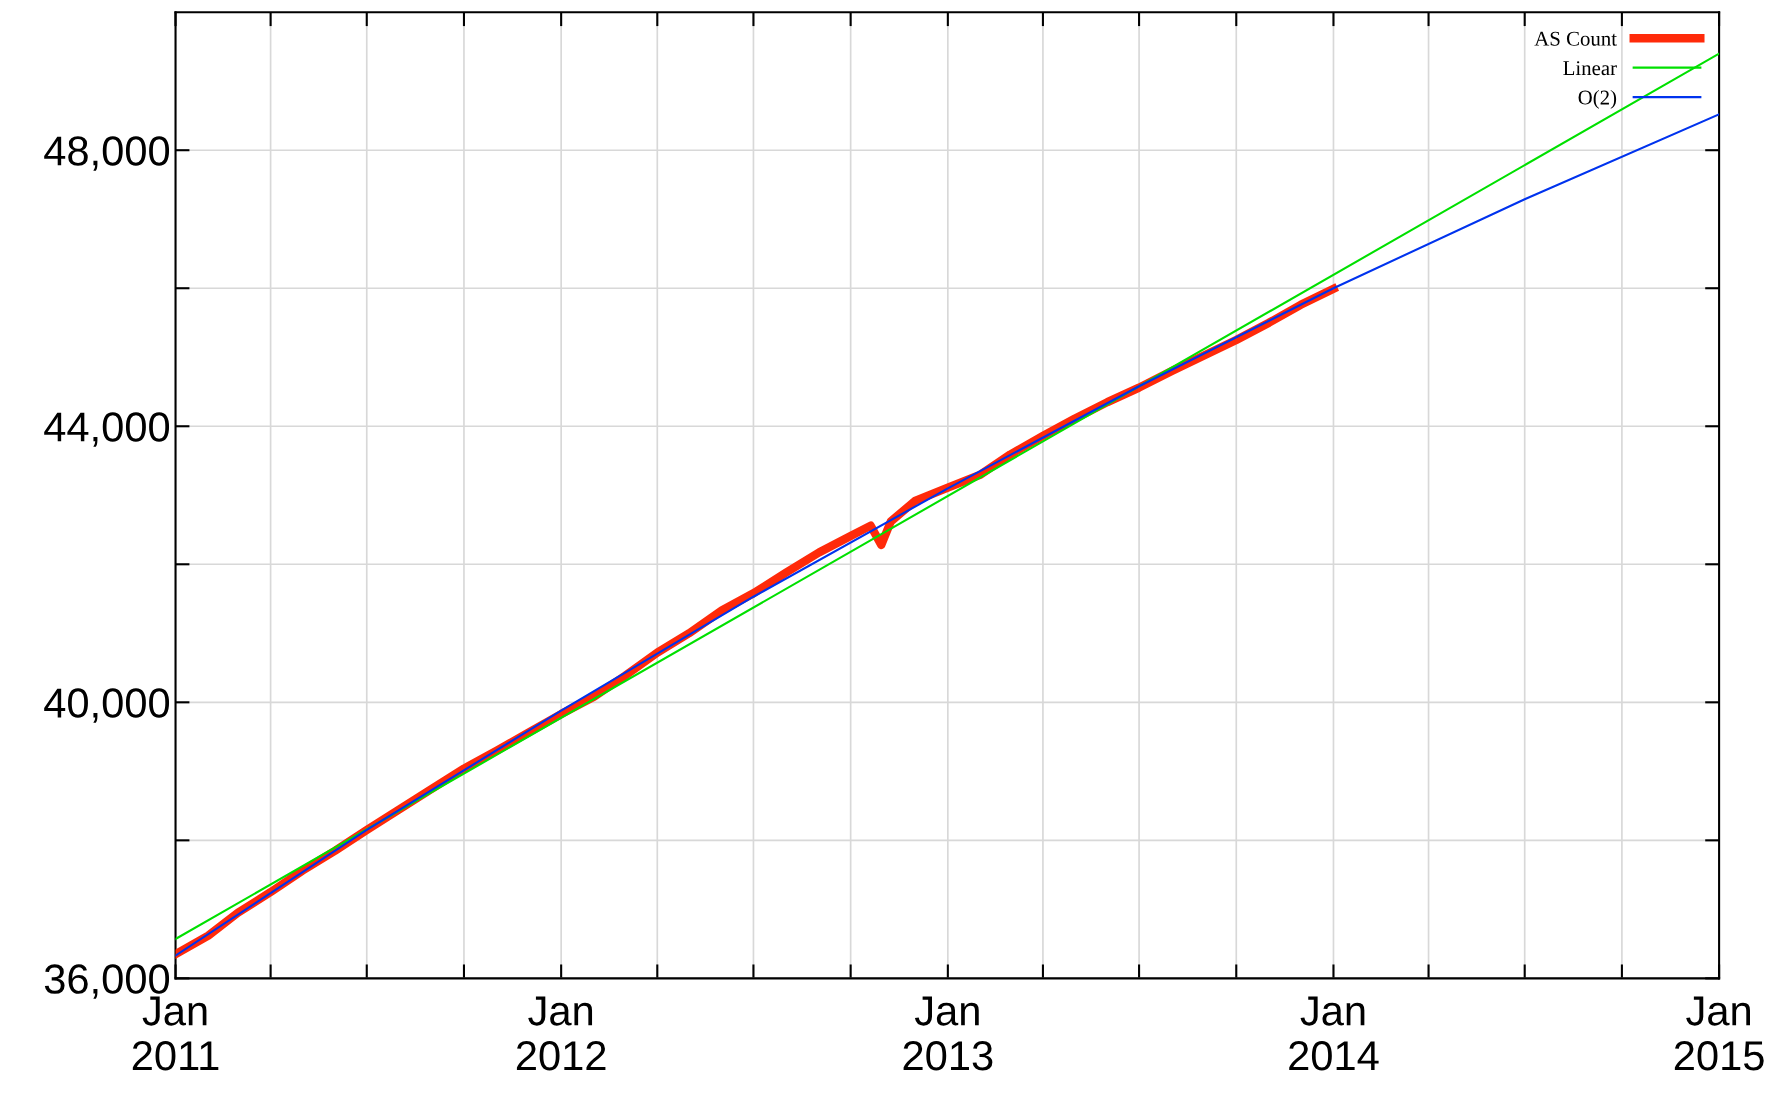 Image resolution: width=1773 pixels, height=1108 pixels. Describe the element at coordinates (107, 705) in the screenshot. I see `y-tick-label: 40,000` at that location.